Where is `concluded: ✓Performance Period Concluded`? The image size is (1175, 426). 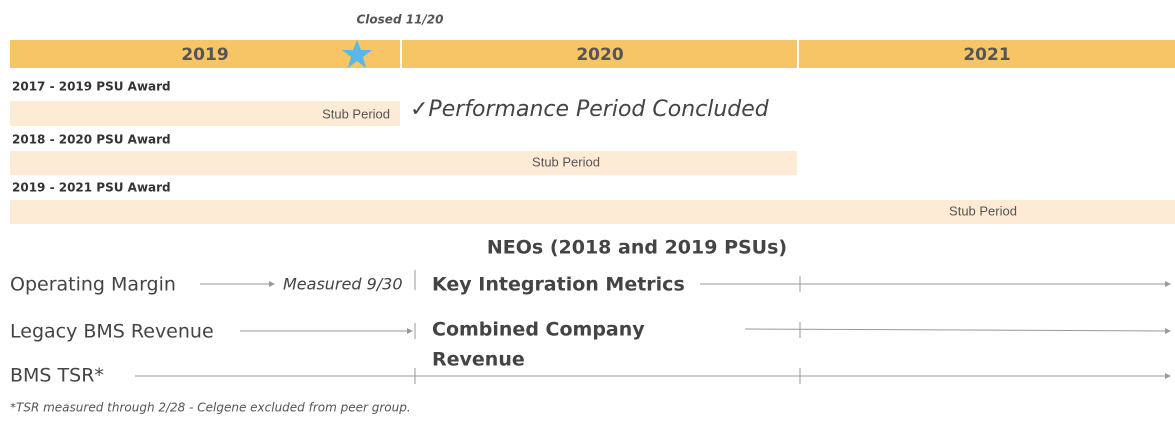 concluded: ✓Performance Period Concluded is located at coordinates (590, 109).